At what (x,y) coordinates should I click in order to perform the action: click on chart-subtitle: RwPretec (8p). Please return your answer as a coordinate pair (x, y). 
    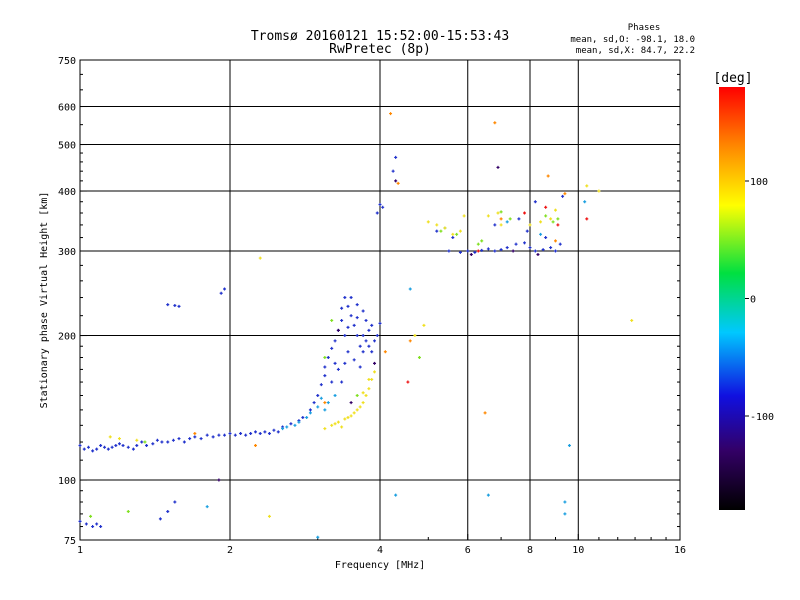
    Looking at the image, I should click on (380, 49).